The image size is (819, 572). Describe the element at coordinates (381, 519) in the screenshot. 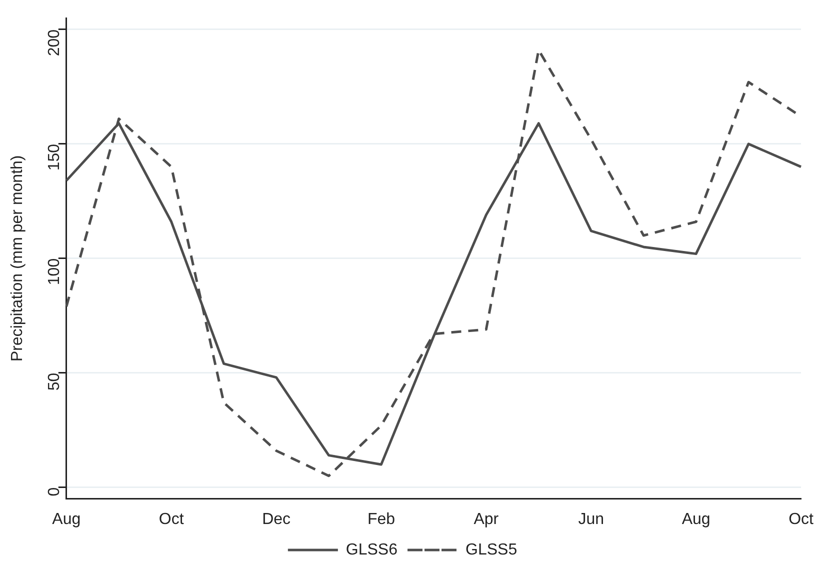

I see `x-tick-label: Feb` at that location.